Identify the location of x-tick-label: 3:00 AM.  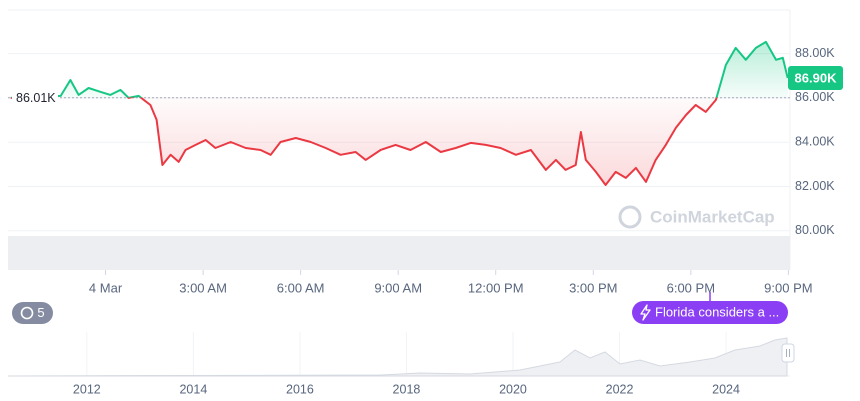
(203, 287).